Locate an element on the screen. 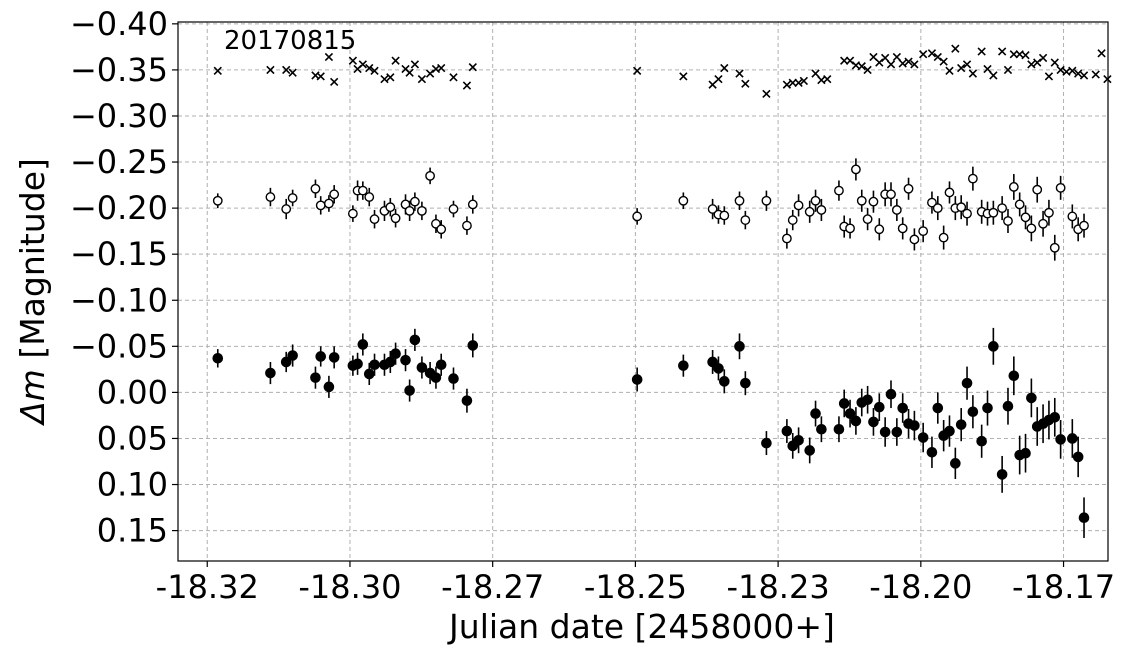 The image size is (1128, 654). y-tick-label: 0.15 is located at coordinates (132, 531).